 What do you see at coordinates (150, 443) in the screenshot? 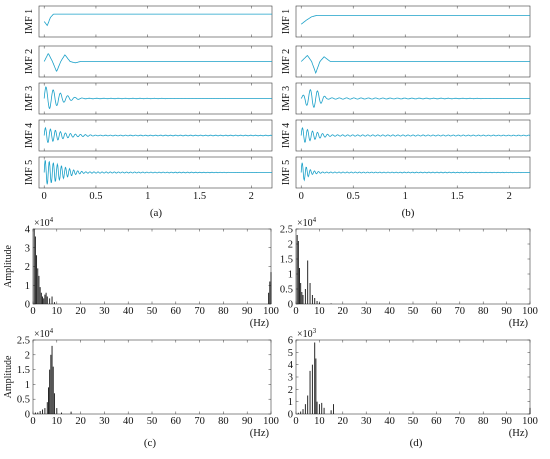
I see `panel-label-c: (c)` at bounding box center [150, 443].